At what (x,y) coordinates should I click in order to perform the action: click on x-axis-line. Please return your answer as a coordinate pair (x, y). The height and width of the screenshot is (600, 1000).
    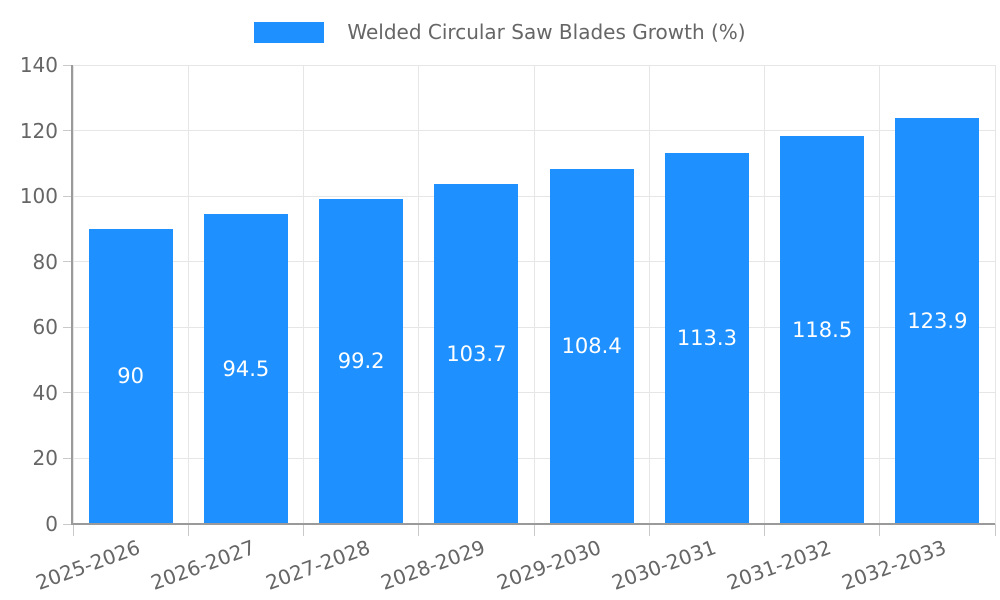
    Looking at the image, I should click on (533, 524).